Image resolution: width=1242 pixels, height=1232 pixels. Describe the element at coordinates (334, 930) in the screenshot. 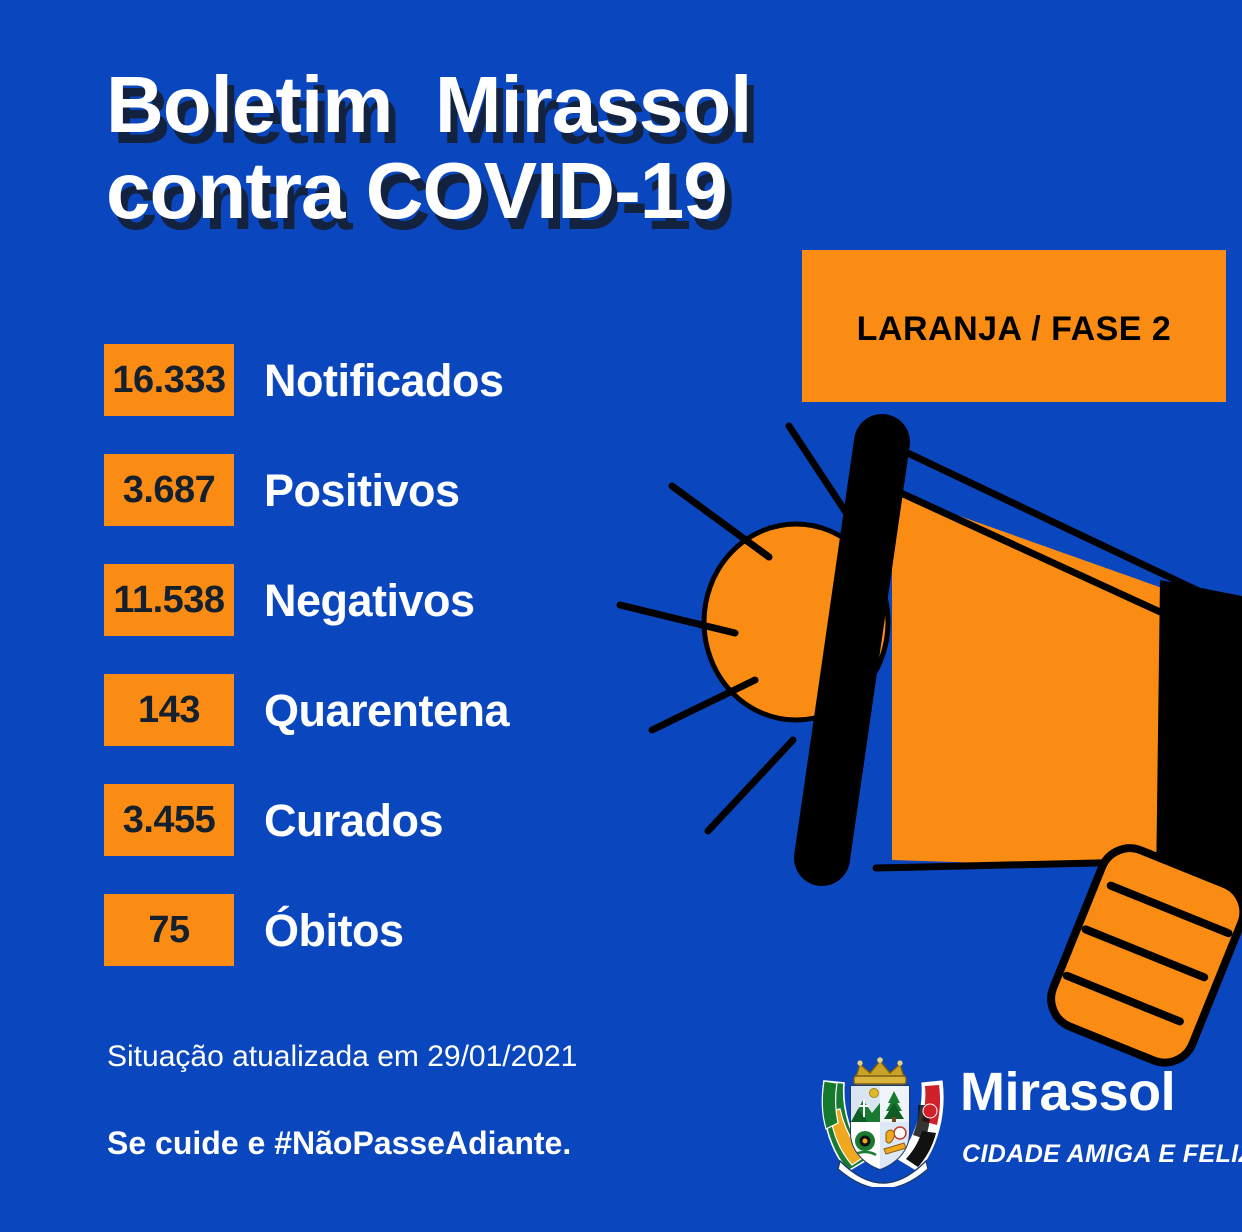

I see `stat-label: Óbitos` at that location.